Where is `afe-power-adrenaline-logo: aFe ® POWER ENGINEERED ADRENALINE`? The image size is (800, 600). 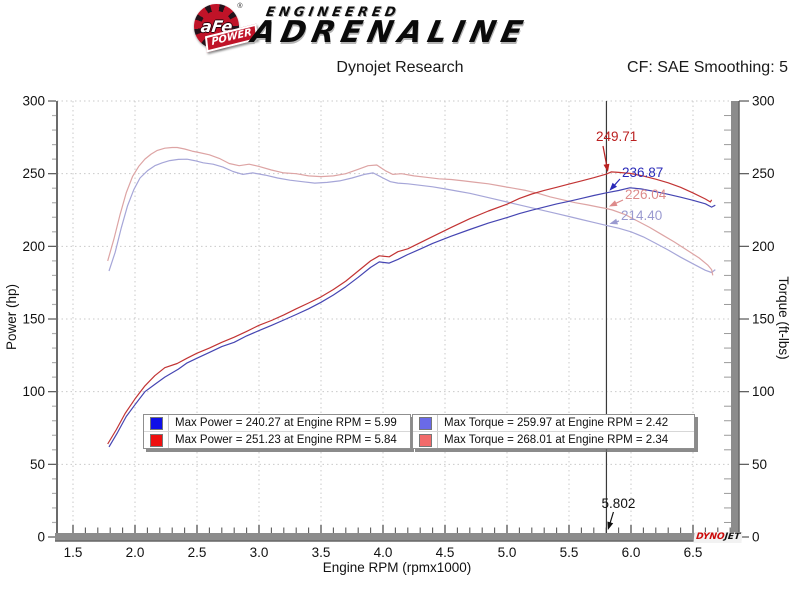
afe-power-adrenaline-logo: aFe ® POWER ENGINEERED ADRENALINE is located at coordinates (400, 28).